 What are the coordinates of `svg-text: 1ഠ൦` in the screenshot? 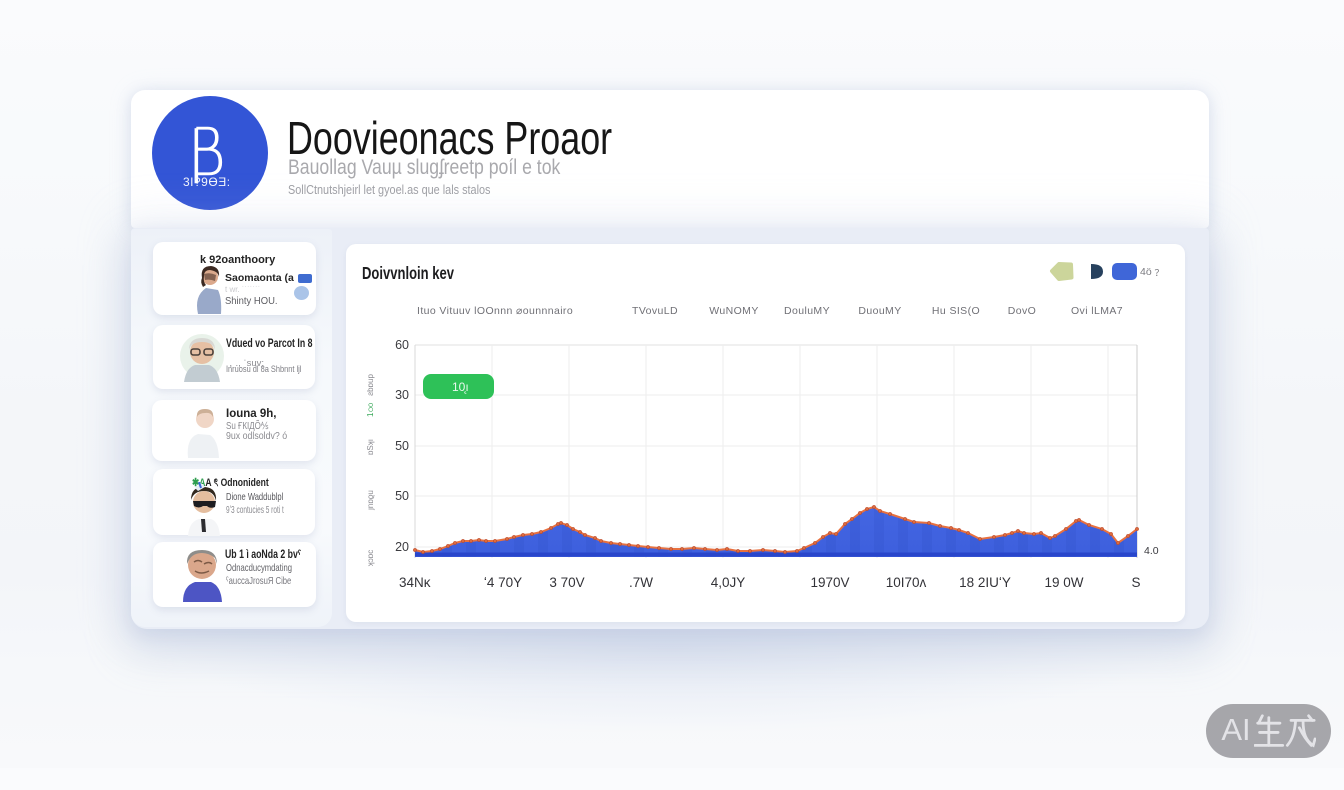 It's located at (370, 409).